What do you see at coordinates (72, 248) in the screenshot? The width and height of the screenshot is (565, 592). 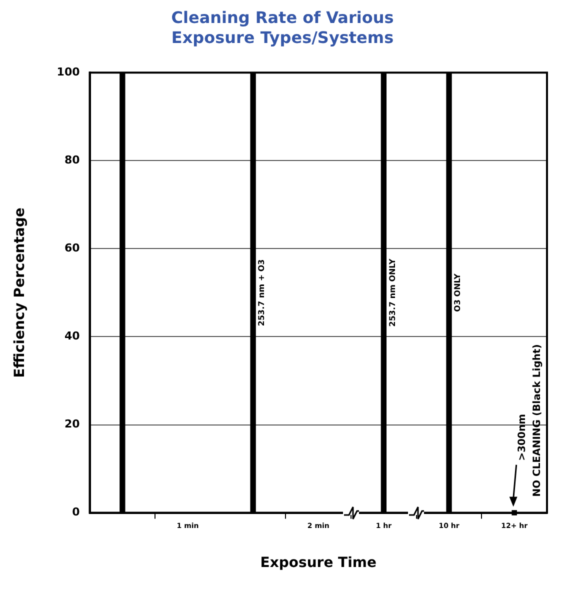 I see `y-tick-label: 60` at bounding box center [72, 248].